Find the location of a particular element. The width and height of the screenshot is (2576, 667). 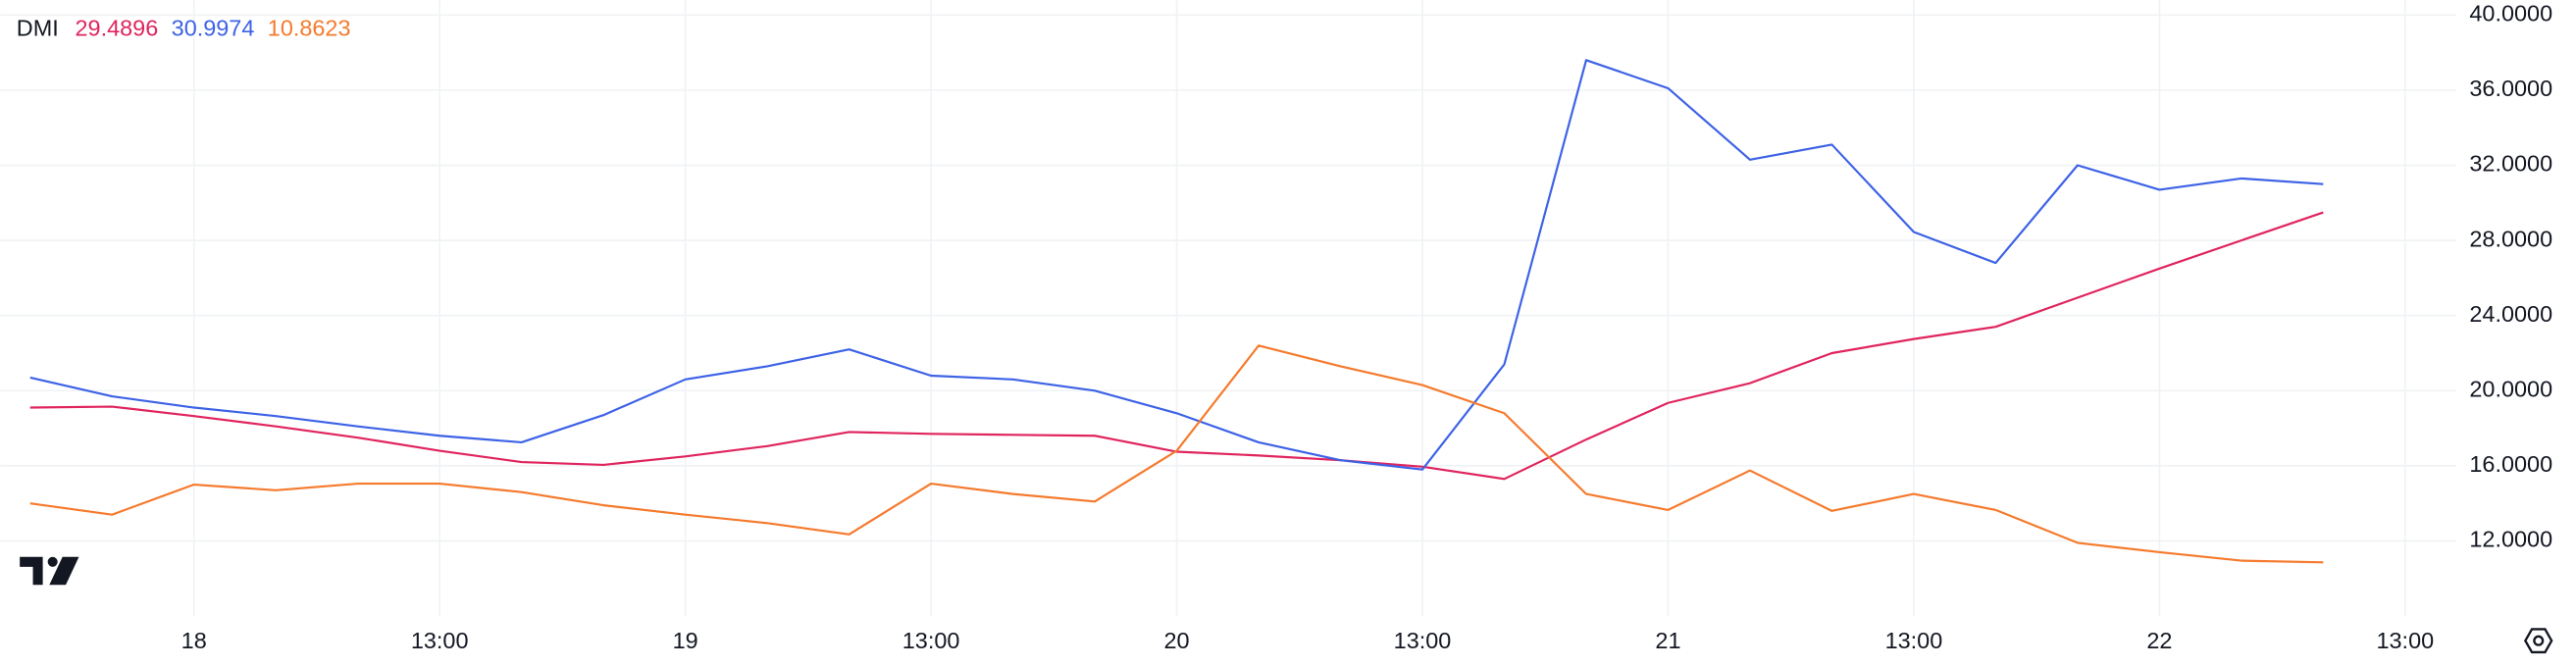

settings-icon is located at coordinates (2538, 641).